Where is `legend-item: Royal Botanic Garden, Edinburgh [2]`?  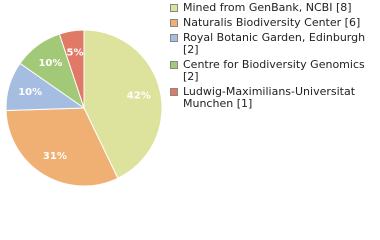 legend-item: Royal Botanic Garden, Edinburgh [2] is located at coordinates (272, 44).